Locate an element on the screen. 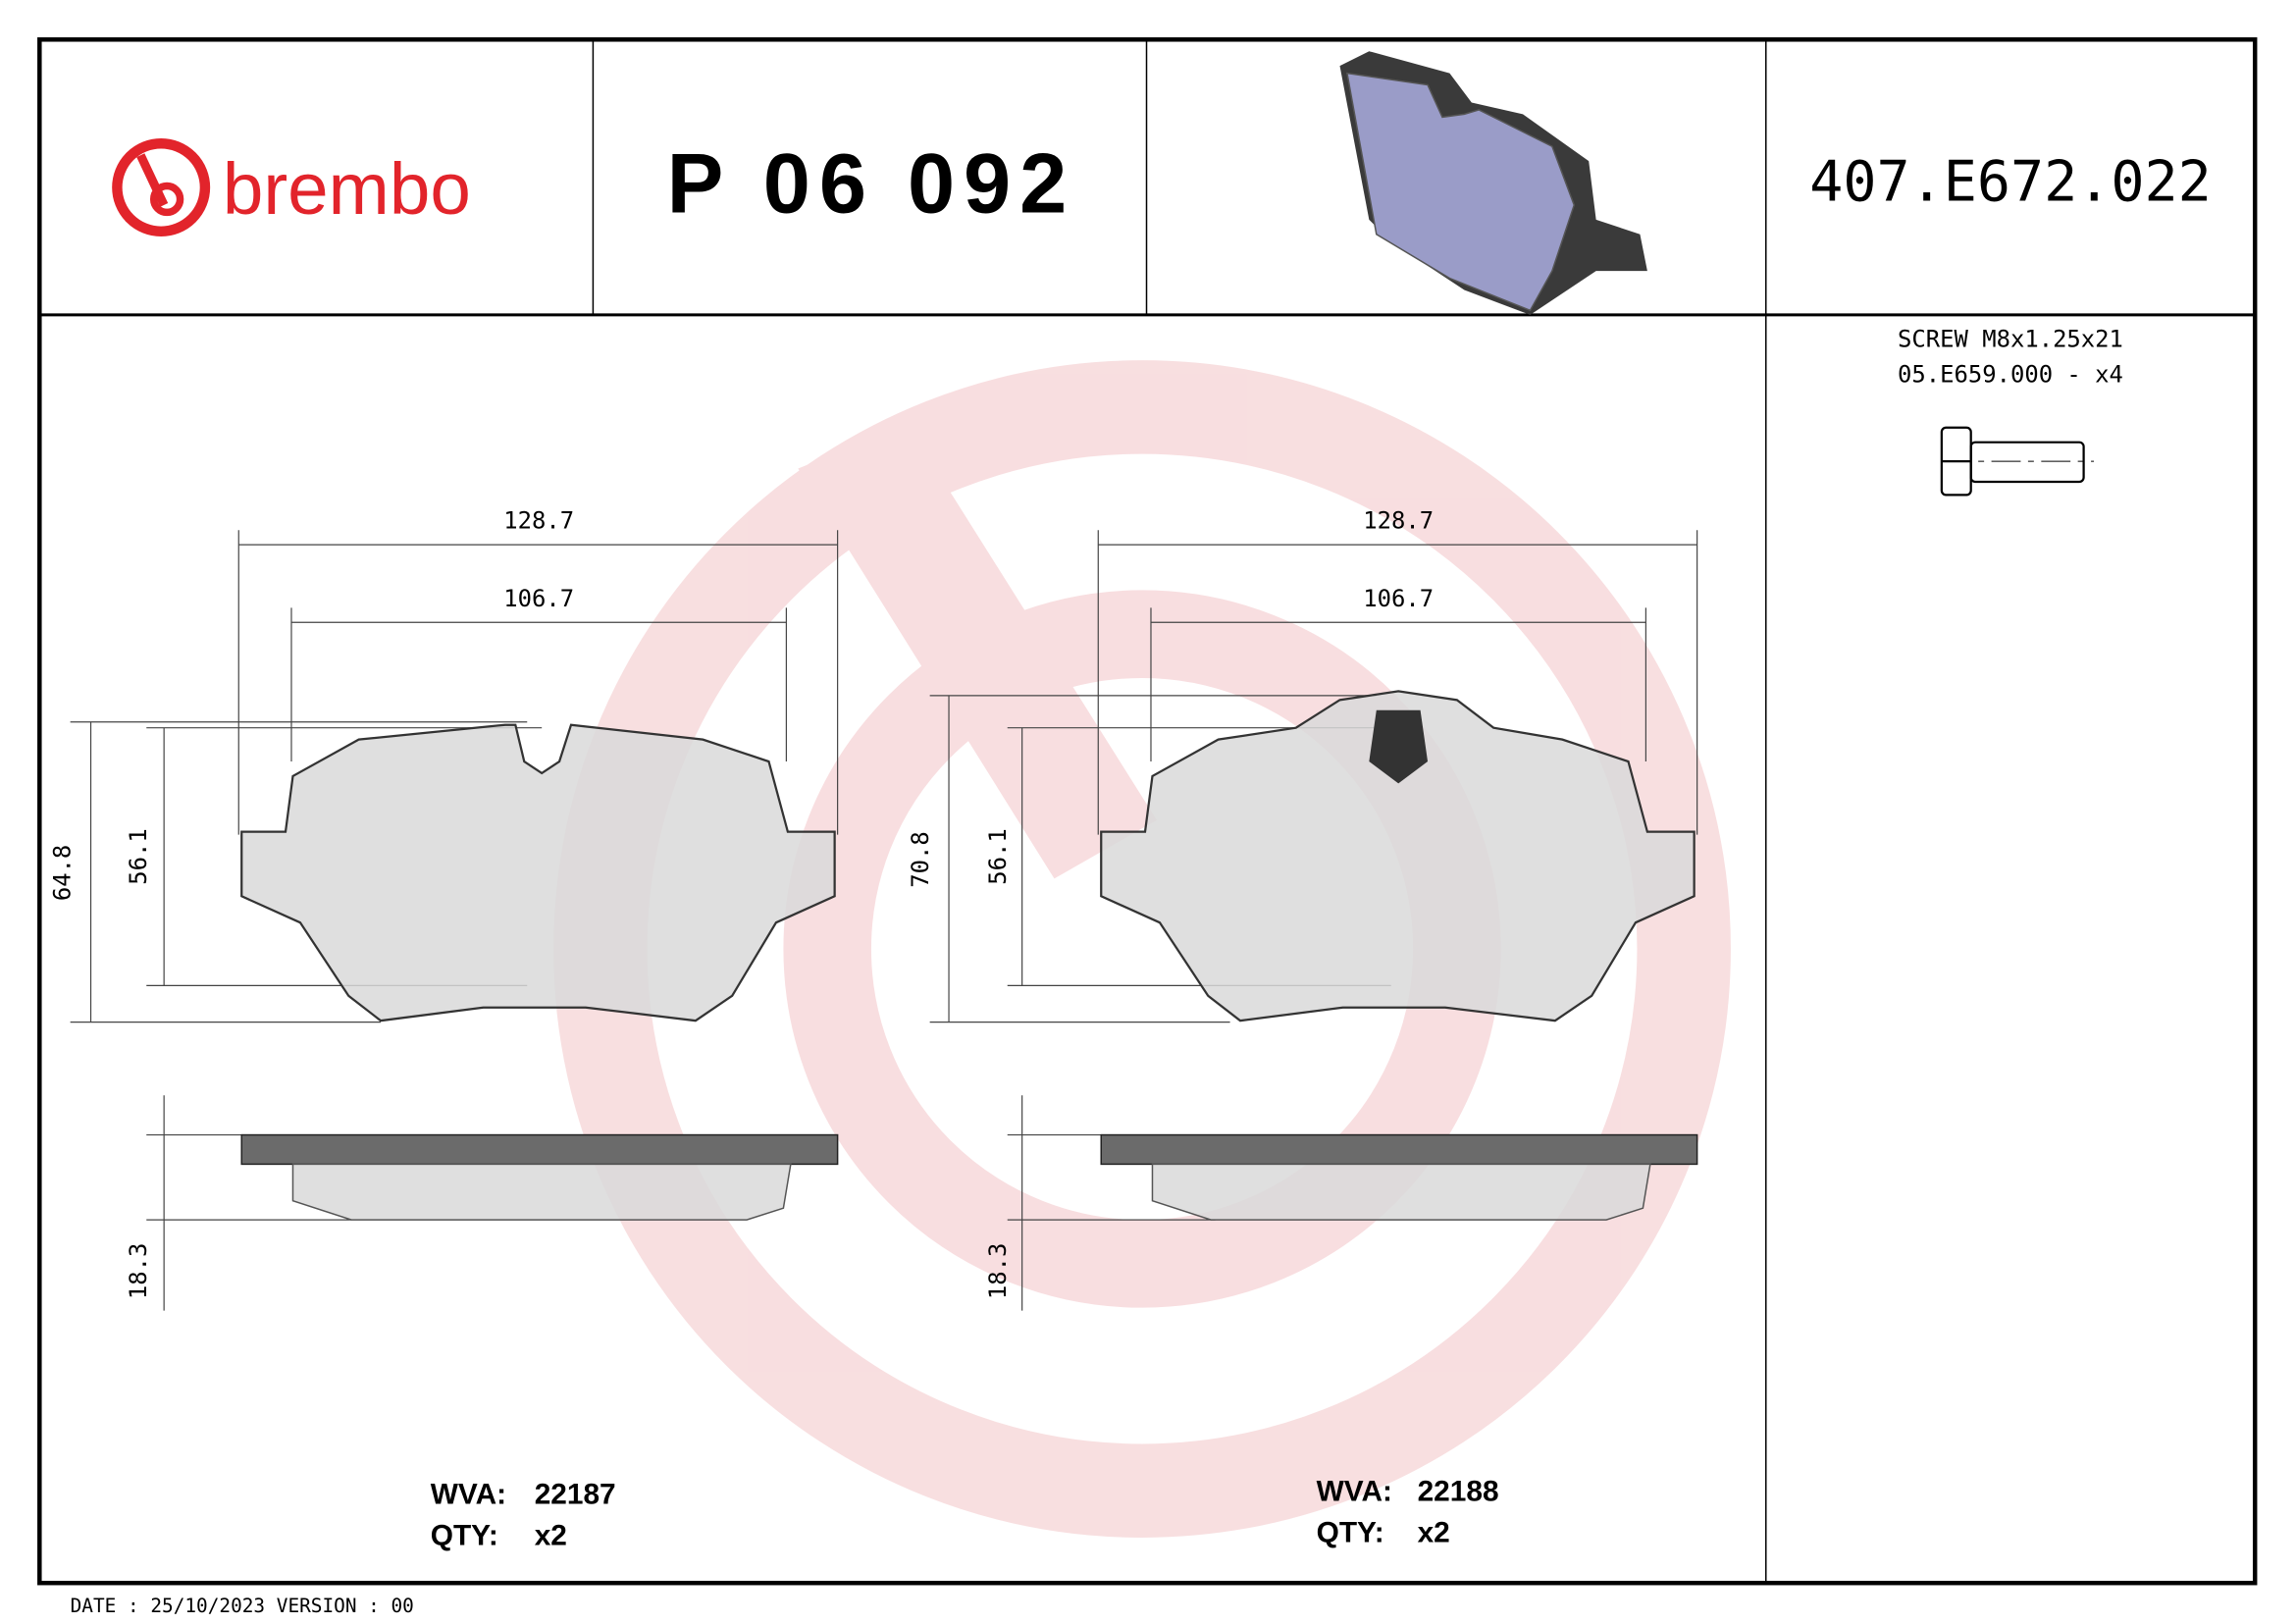 The width and height of the screenshot is (2296, 1624). dim-height-total: 64.8 is located at coordinates (63, 873).